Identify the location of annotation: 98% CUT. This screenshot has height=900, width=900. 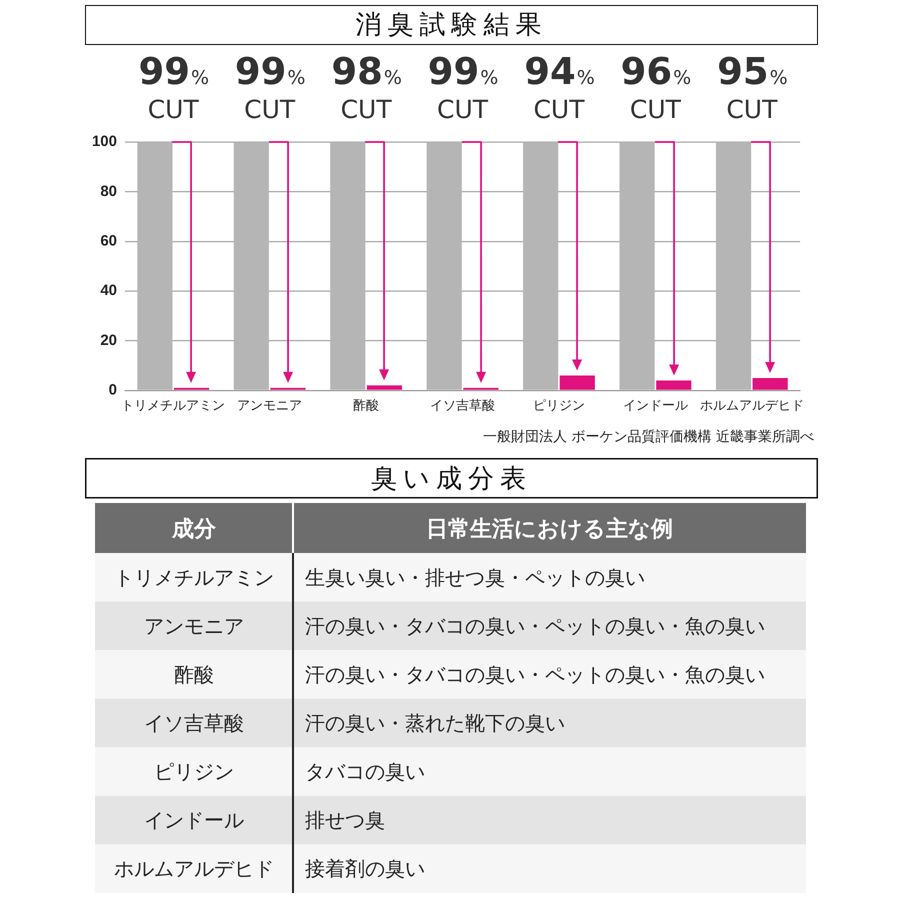
(366, 87).